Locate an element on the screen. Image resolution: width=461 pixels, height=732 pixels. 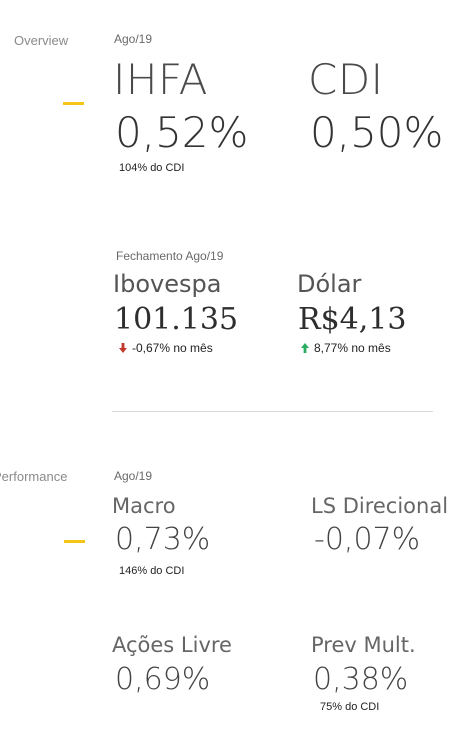
dolar-change-text: 8,77% no mês is located at coordinates (352, 348).